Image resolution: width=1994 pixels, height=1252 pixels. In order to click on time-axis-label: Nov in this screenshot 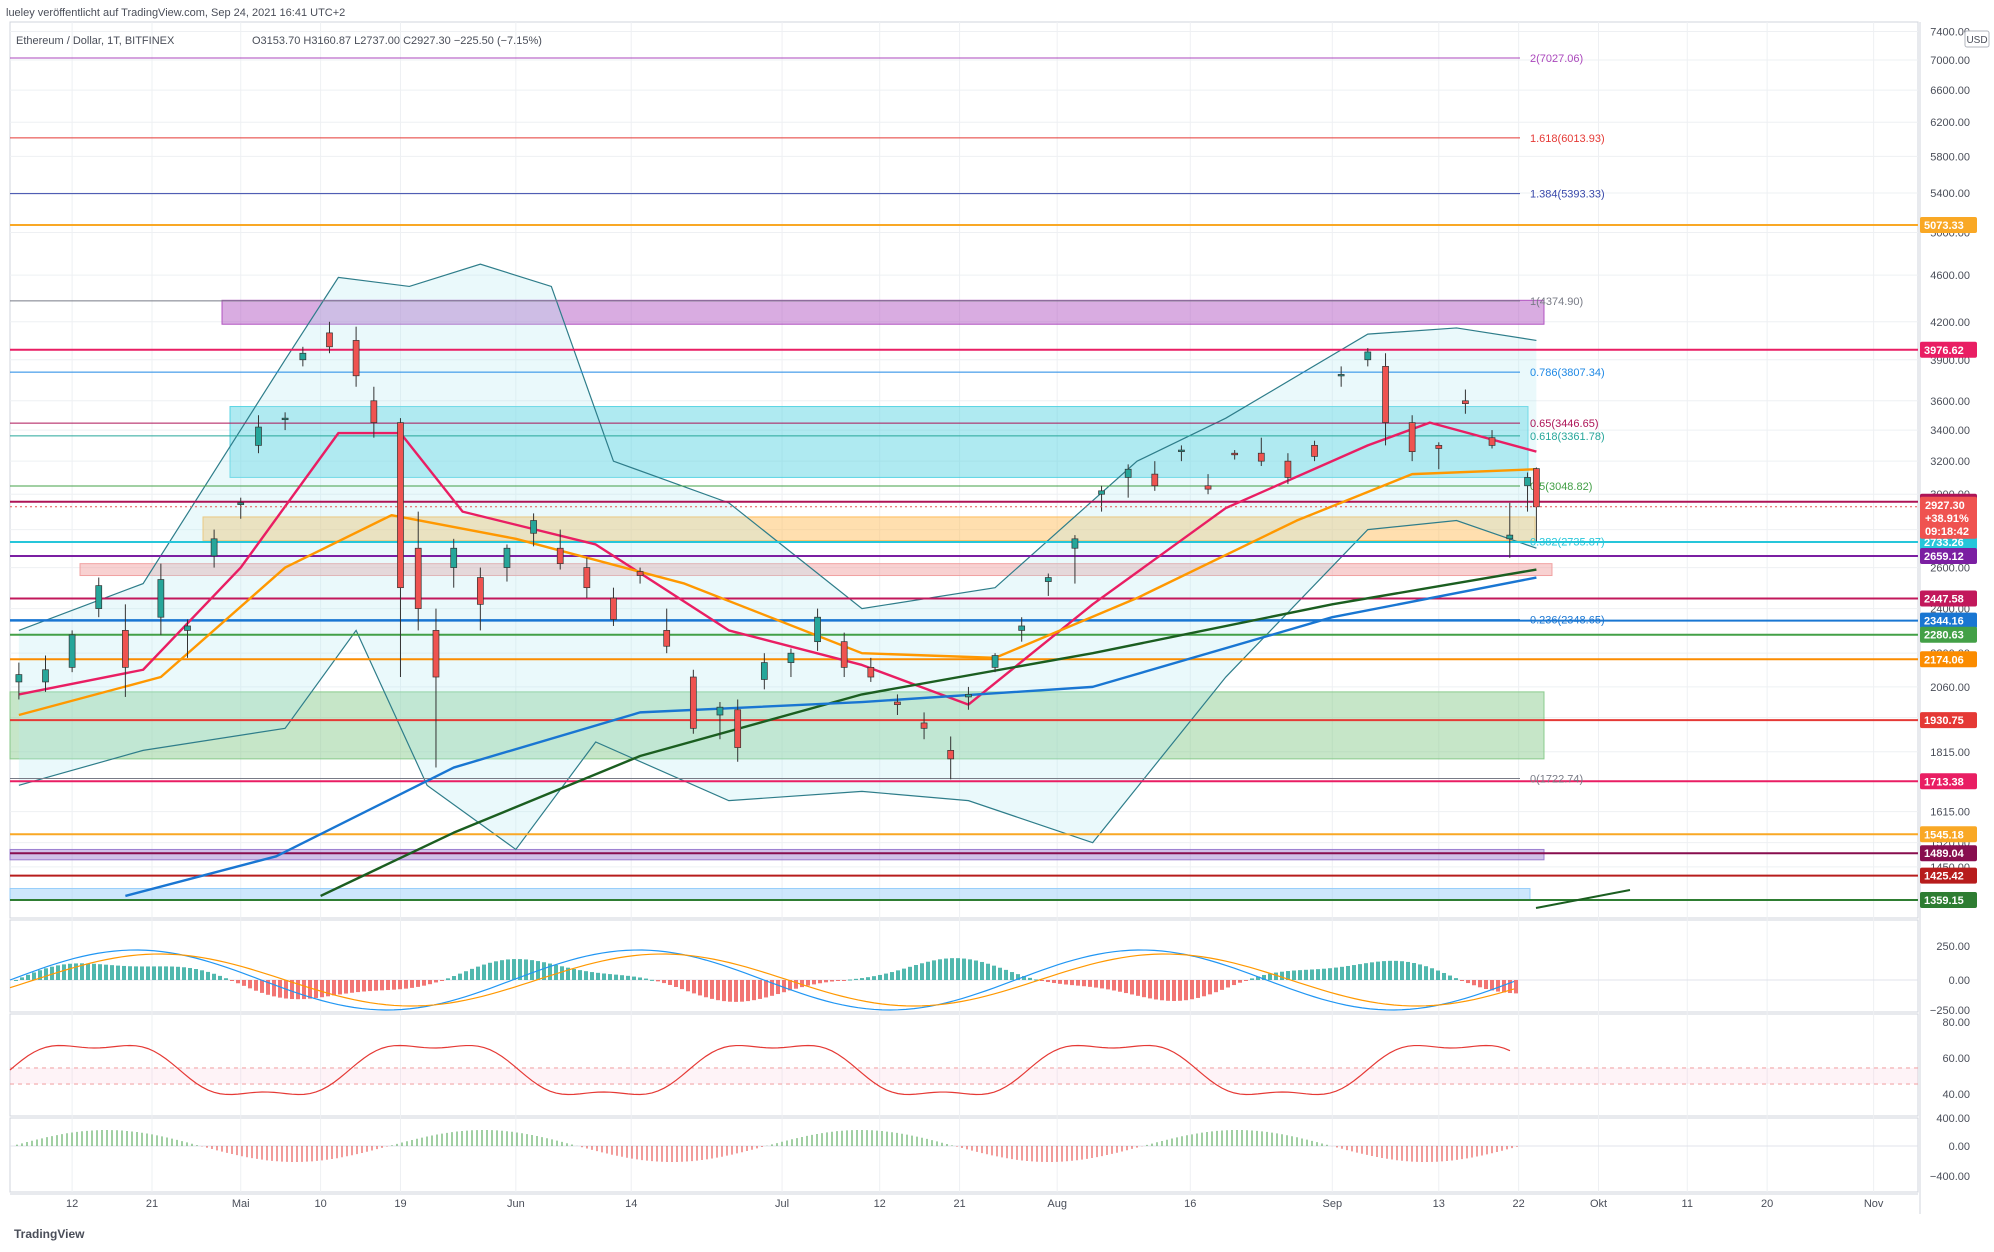, I will do `click(1874, 1204)`.